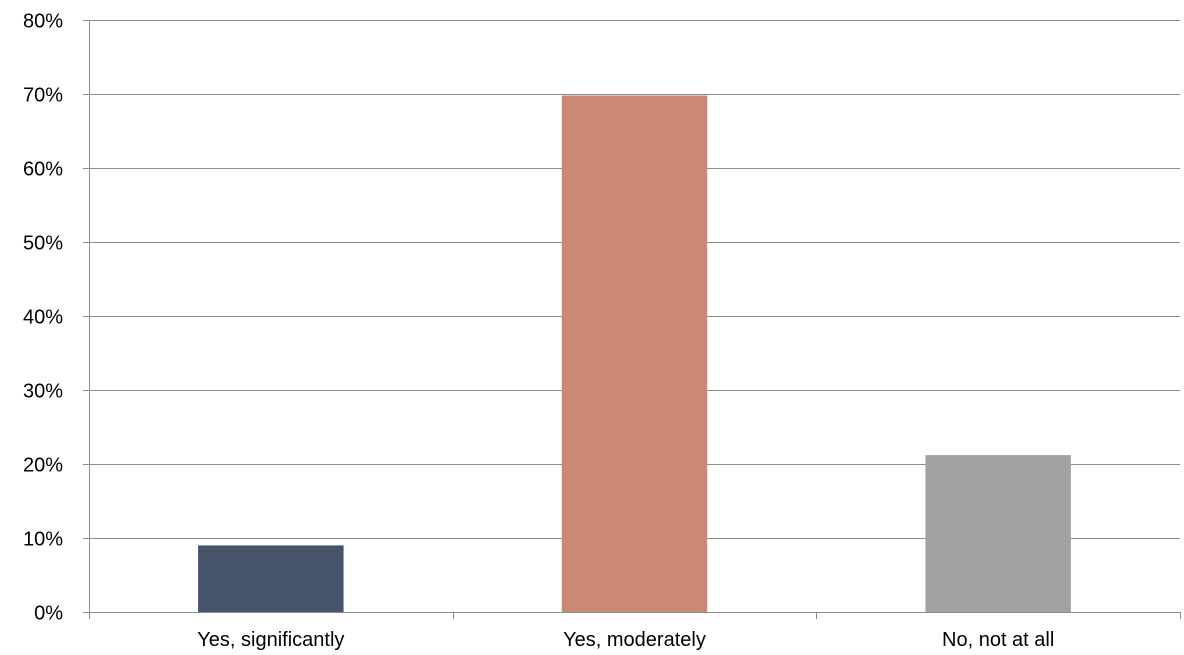 Image resolution: width=1184 pixels, height=655 pixels. Describe the element at coordinates (48, 614) in the screenshot. I see `y-tick-label: 0%` at that location.